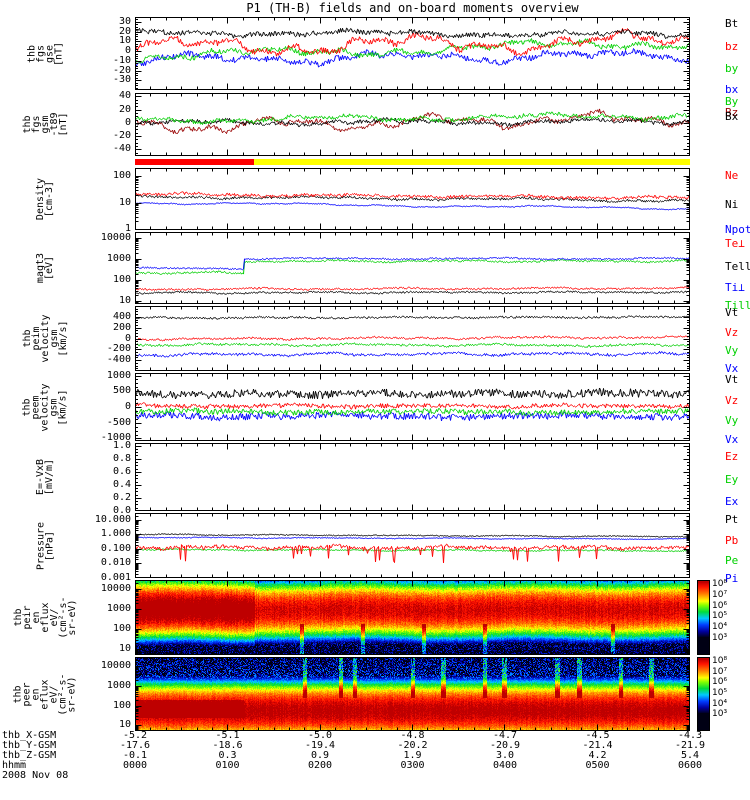 The height and width of the screenshot is (800, 750). Describe the element at coordinates (690, 765) in the screenshot. I see `coord-value-hhmm-6: 0600` at that location.